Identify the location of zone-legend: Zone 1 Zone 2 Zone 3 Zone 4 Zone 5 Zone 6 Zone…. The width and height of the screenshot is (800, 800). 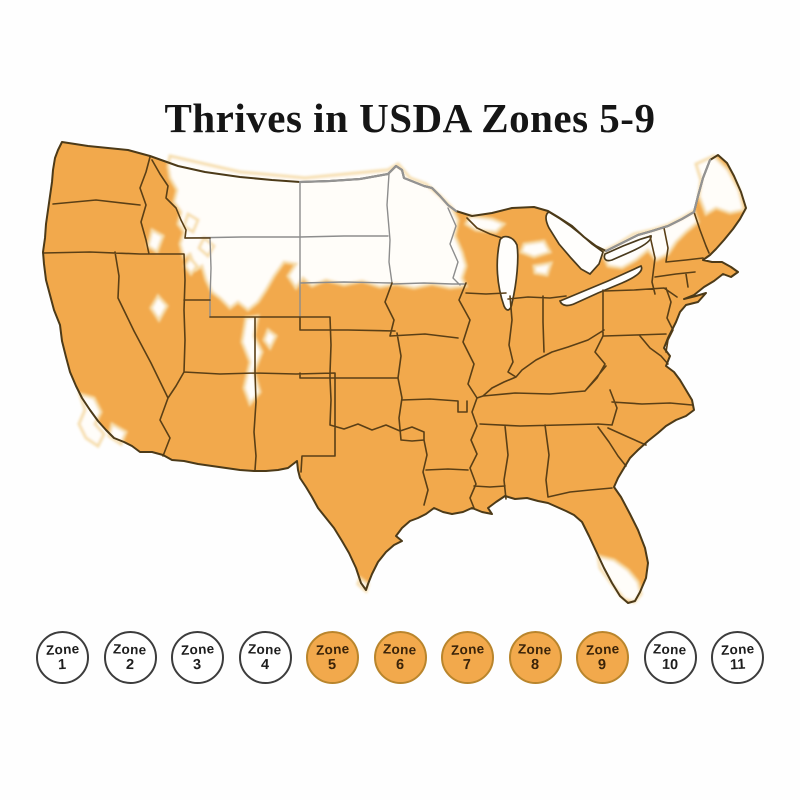
(400, 657).